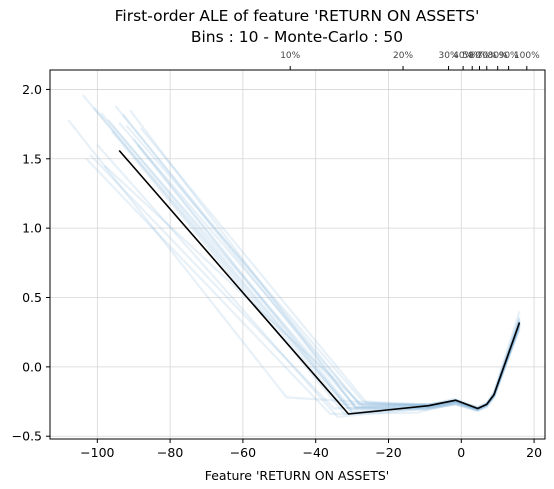 The width and height of the screenshot is (554, 489). What do you see at coordinates (170, 452) in the screenshot?
I see `x-tick-label: −80` at bounding box center [170, 452].